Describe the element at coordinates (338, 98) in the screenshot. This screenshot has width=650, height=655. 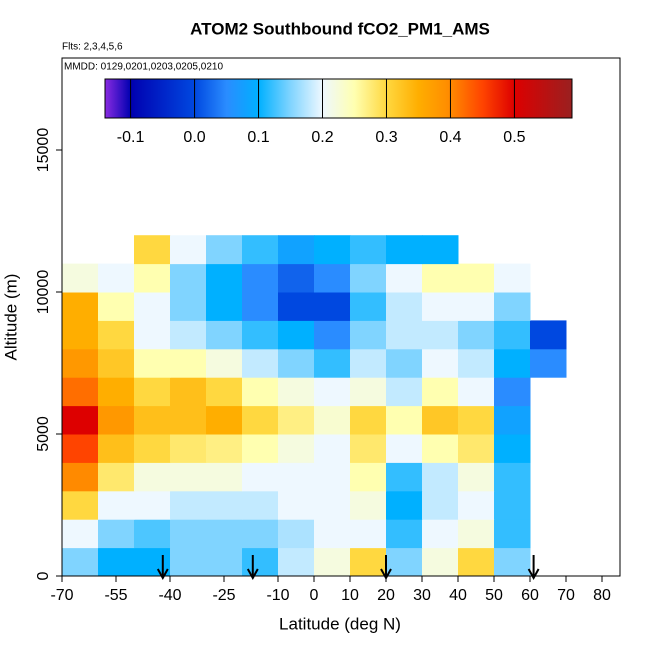
I see `colorbar` at that location.